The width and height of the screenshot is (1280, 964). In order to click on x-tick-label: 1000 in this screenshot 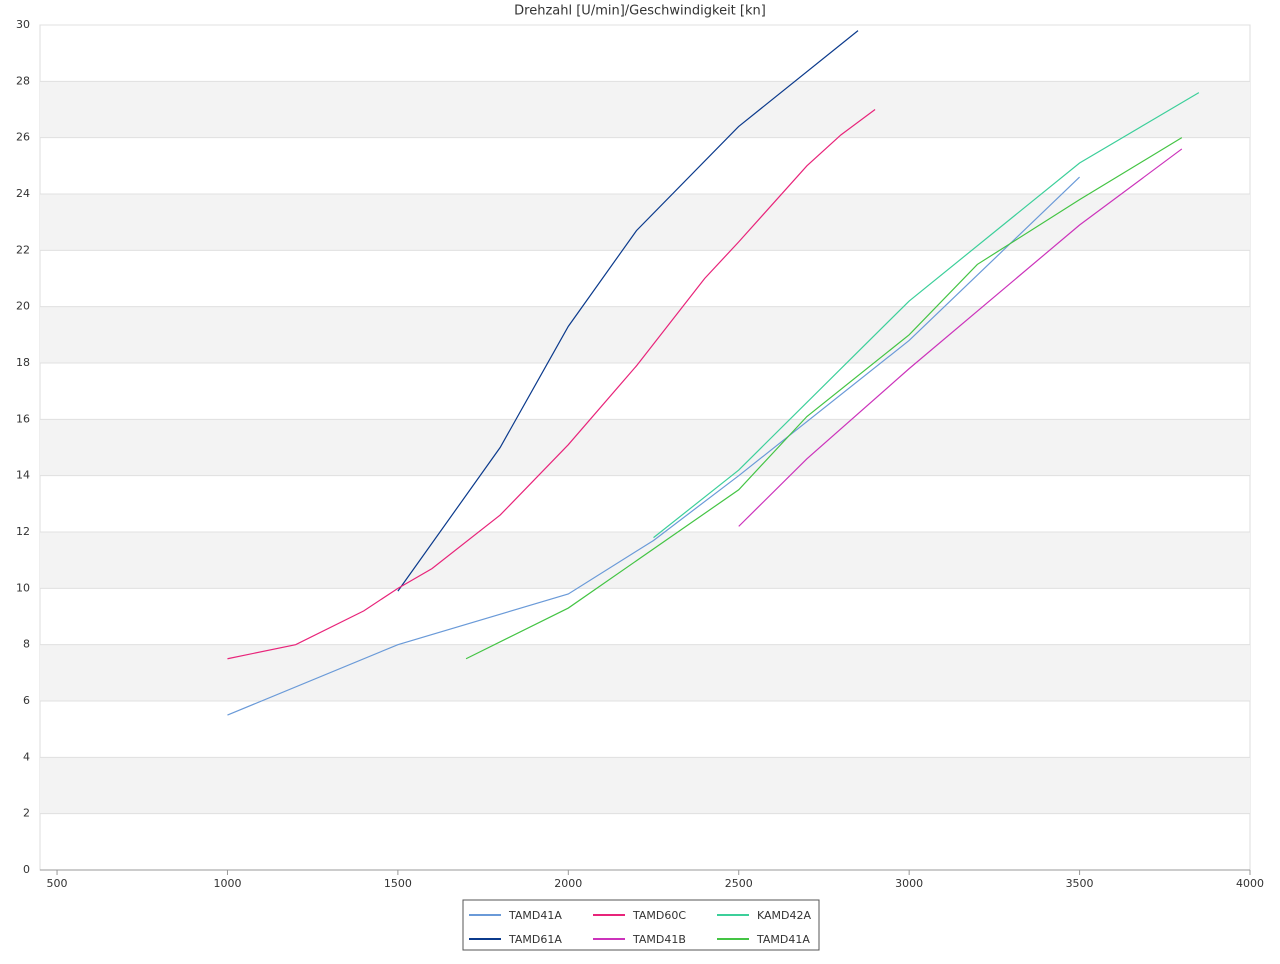, I will do `click(227, 883)`.